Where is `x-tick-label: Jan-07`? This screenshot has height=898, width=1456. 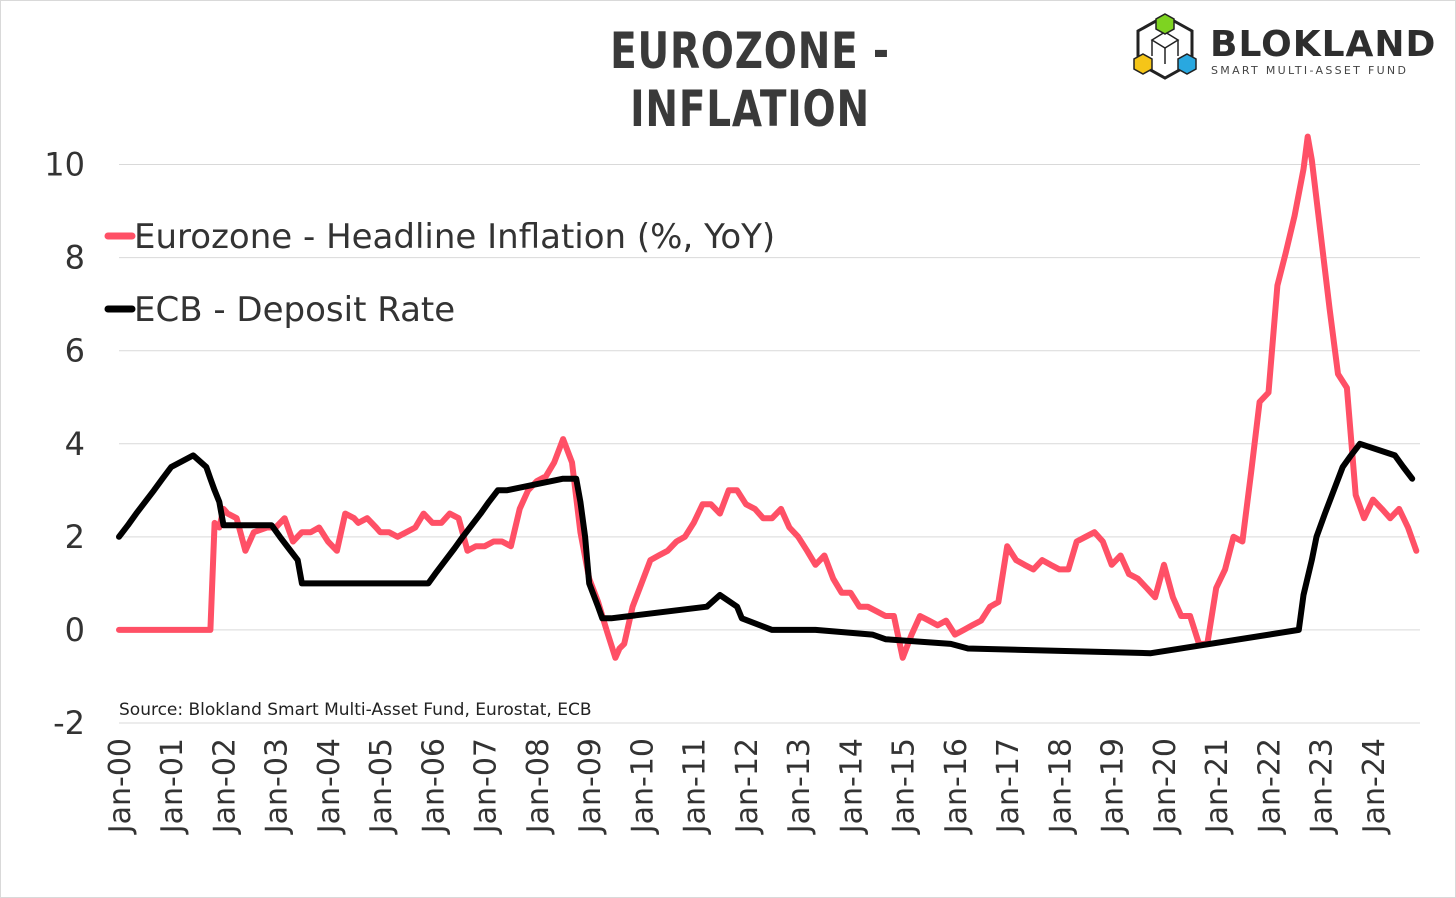
x-tick-label: Jan-07 is located at coordinates (486, 786).